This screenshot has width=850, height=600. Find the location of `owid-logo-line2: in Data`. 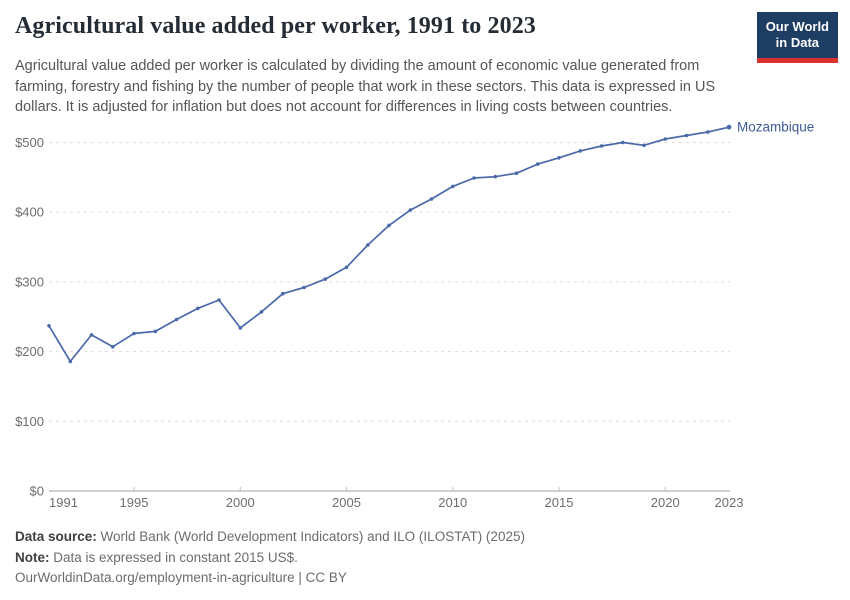

owid-logo-line2: in Data is located at coordinates (797, 43).